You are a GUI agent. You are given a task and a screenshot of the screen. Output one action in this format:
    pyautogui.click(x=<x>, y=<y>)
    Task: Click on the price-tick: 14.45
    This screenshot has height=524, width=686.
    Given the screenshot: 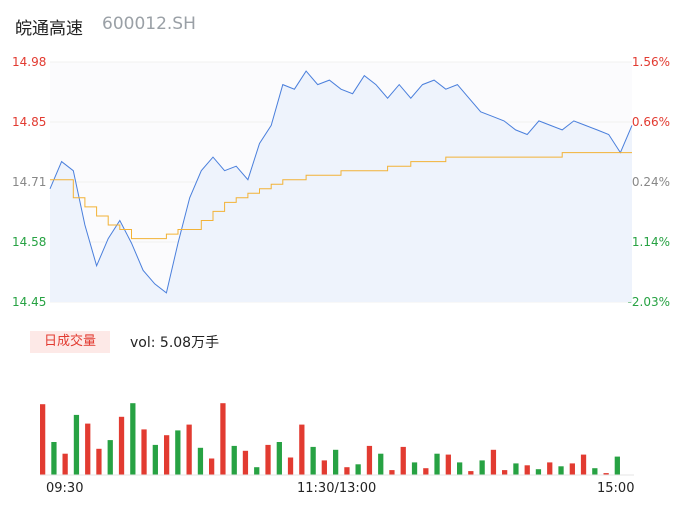 What is the action you would take?
    pyautogui.click(x=29, y=302)
    